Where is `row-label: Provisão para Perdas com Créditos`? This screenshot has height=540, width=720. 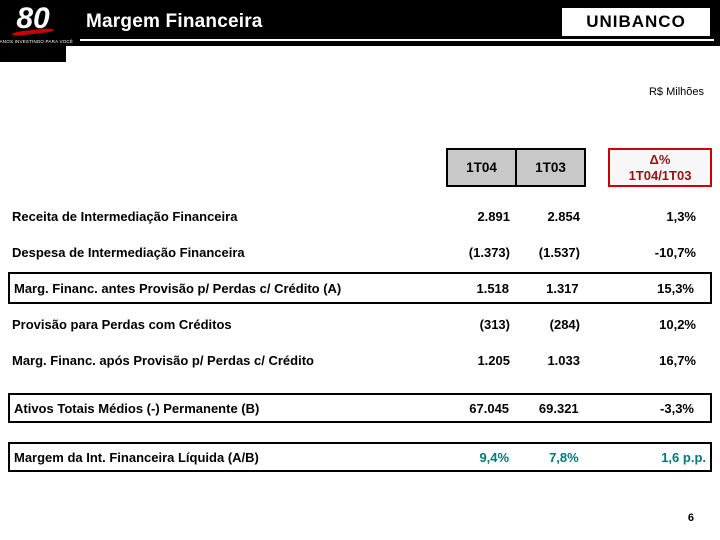
row-label: Provisão para Perdas com Créditos is located at coordinates (122, 324).